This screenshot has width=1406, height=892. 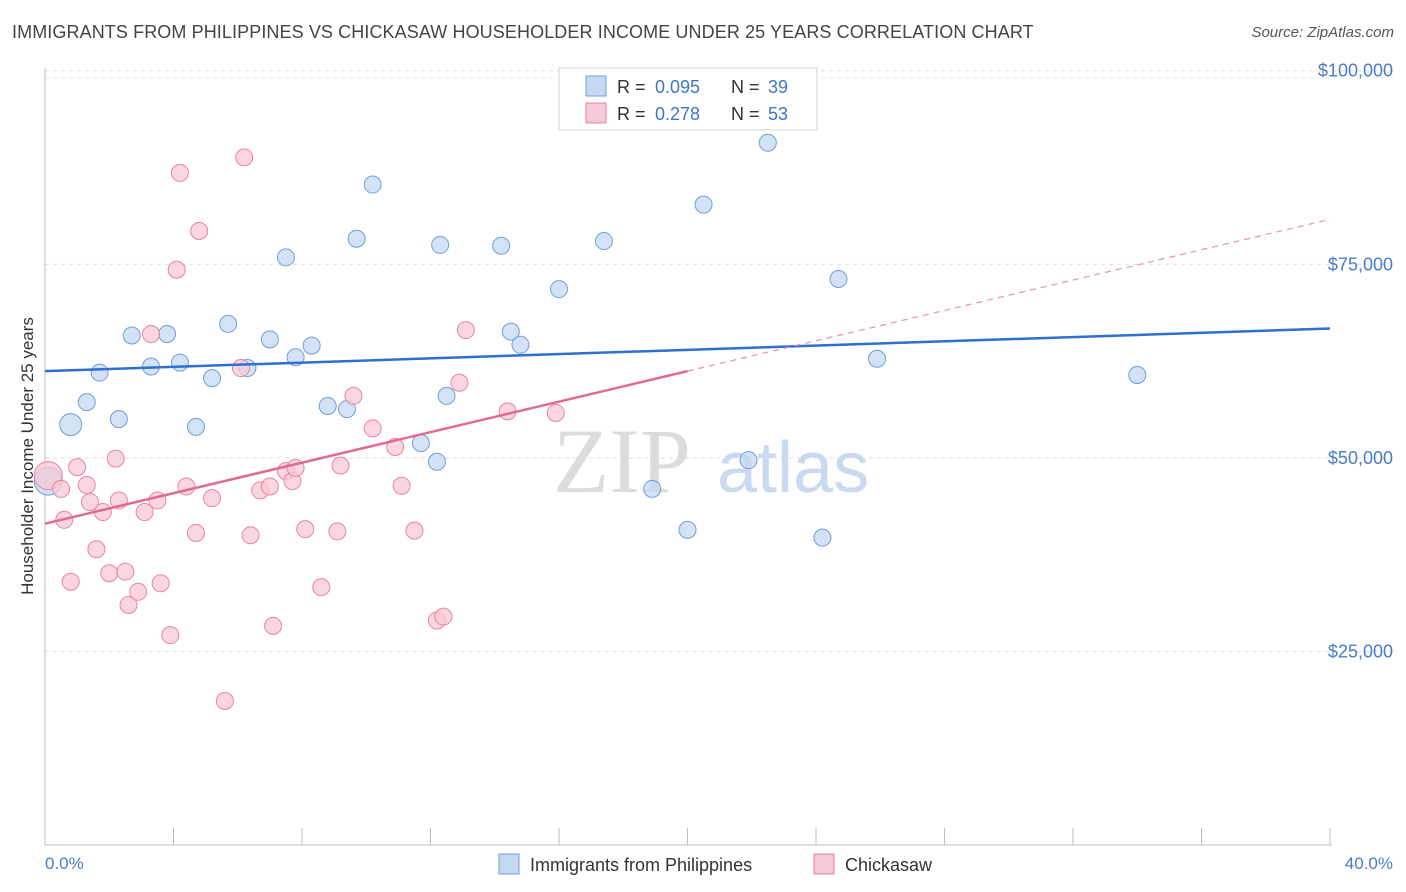 I want to click on stats-r-value-2: 0.278, so click(x=677, y=114).